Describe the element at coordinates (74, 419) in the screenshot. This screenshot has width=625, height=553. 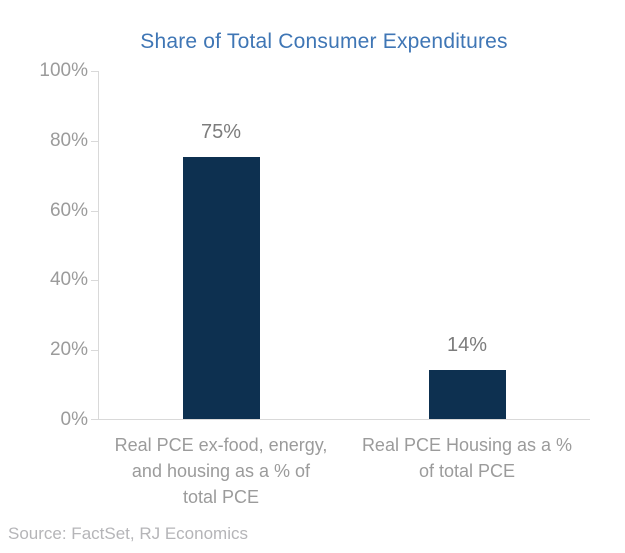
I see `y-axis-label: 0%` at that location.